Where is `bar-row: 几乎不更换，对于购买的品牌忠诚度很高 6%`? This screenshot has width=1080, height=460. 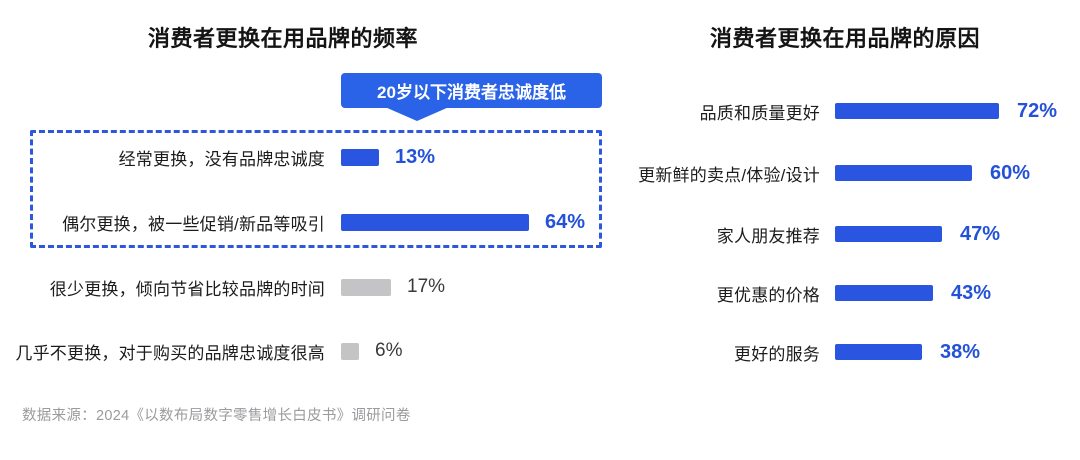
bar-row: 几乎不更换，对于购买的品牌忠诚度很高 6% is located at coordinates (201, 351).